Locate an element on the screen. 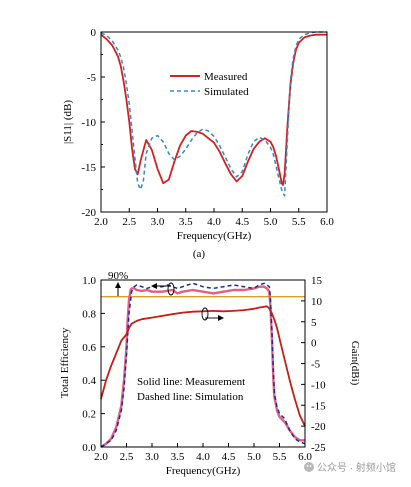 The width and height of the screenshot is (411, 487). left-y-tick-label: 0.8 is located at coordinates (89, 314).